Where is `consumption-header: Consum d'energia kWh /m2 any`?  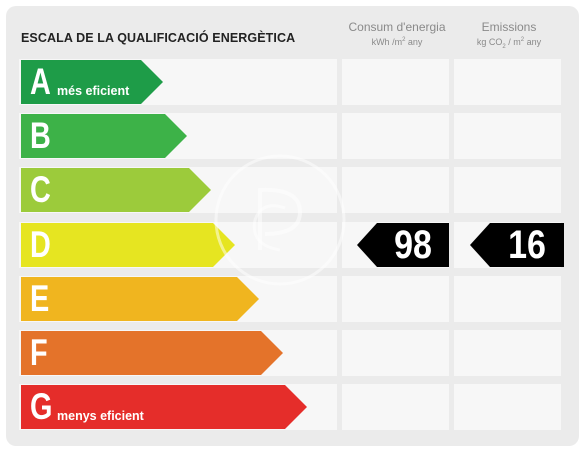
consumption-header: Consum d'energia kWh /m2 any is located at coordinates (397, 34).